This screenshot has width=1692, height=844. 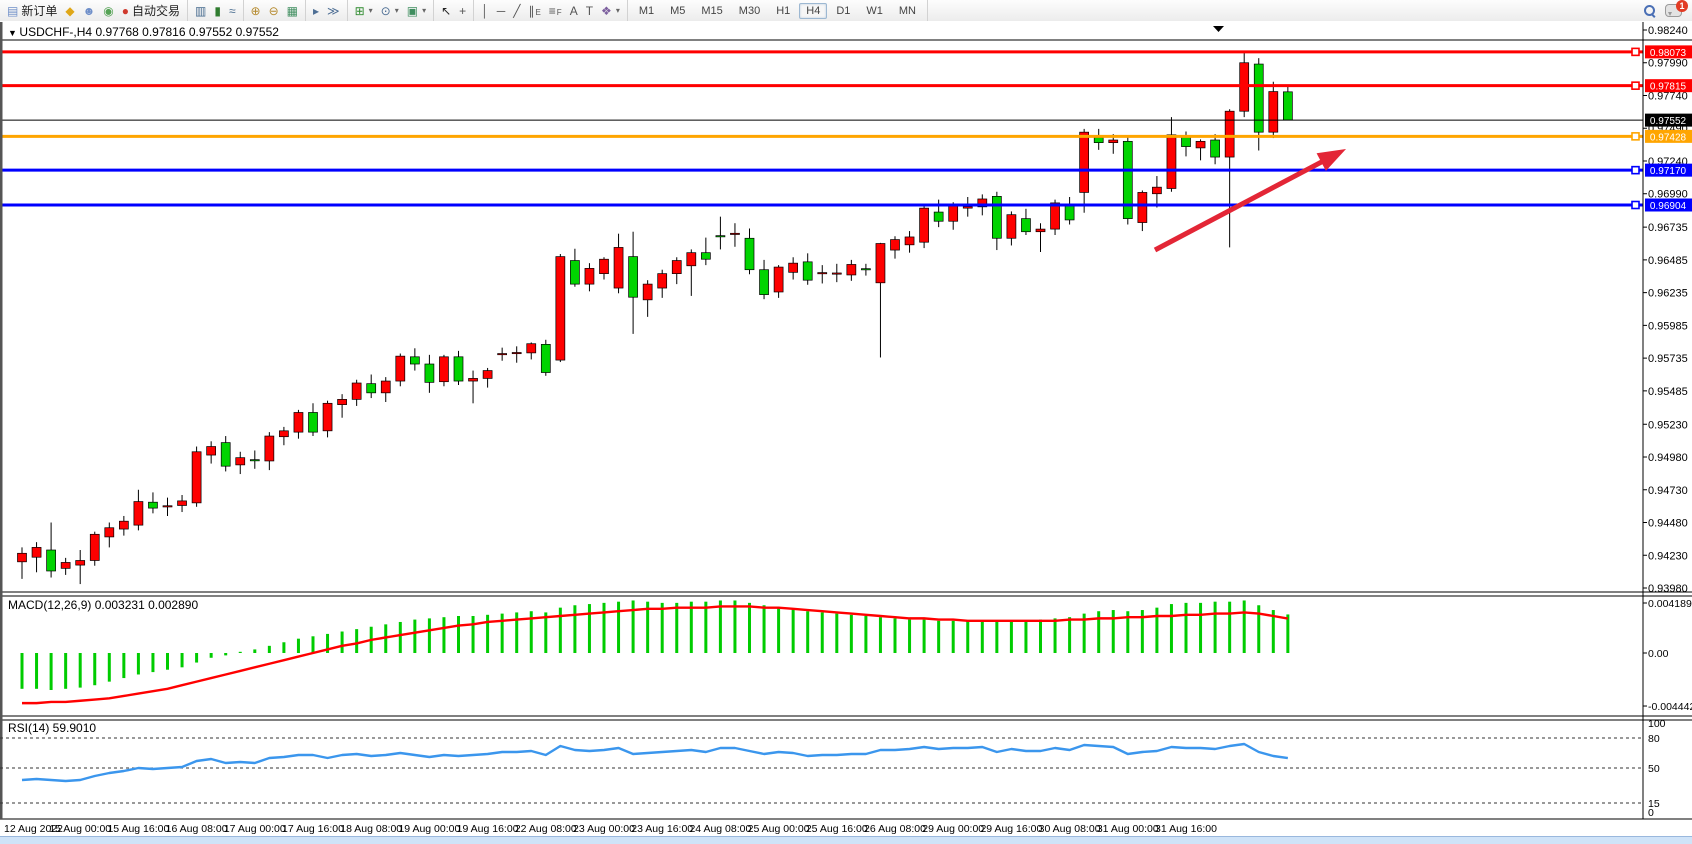 What do you see at coordinates (371, 829) in the screenshot?
I see `time-label: 18 Aug 08:00` at bounding box center [371, 829].